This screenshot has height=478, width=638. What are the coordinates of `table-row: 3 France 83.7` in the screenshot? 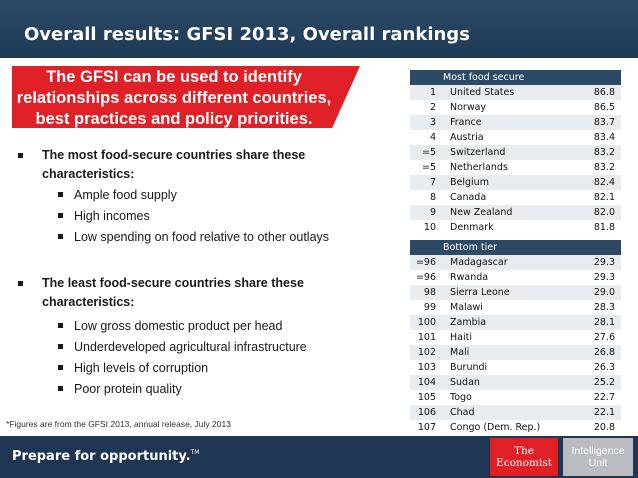 It's located at (515, 122).